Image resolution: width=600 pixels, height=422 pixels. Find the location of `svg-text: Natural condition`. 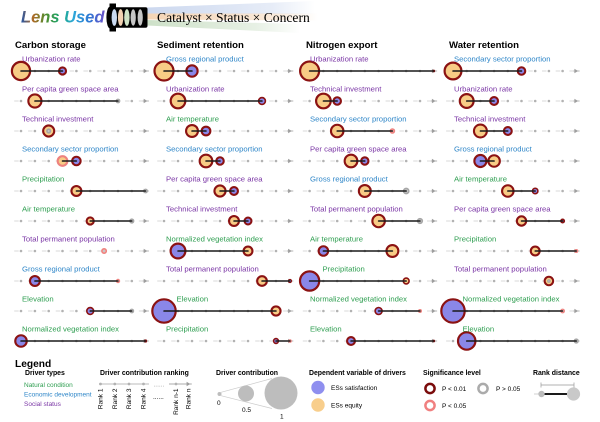

svg-text: Natural condition is located at coordinates (48, 385).